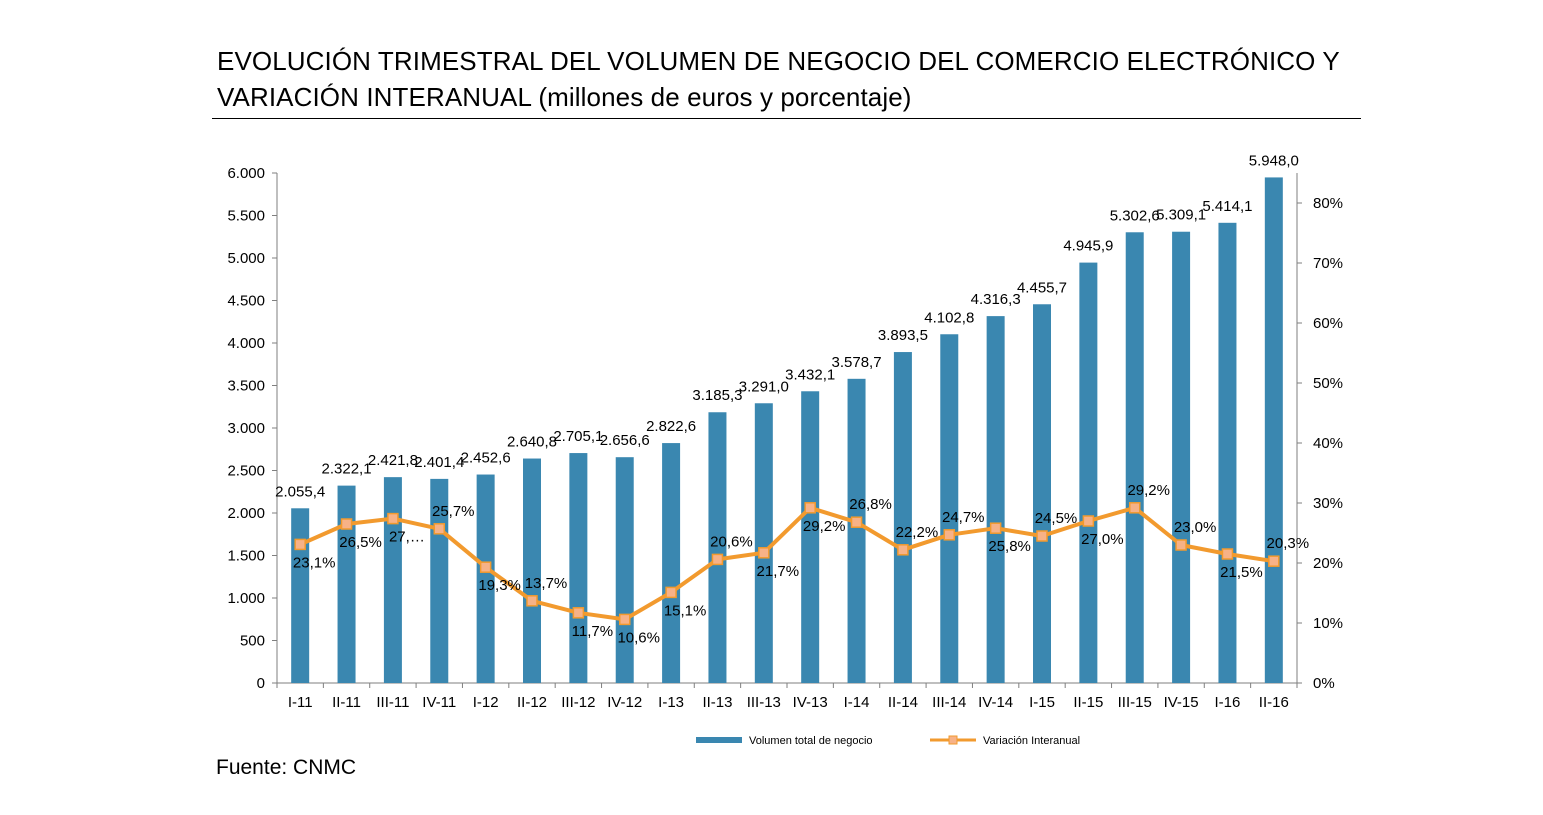 The image size is (1543, 815). Describe the element at coordinates (995, 702) in the screenshot. I see `x-axis-tick-label: IV-14` at that location.